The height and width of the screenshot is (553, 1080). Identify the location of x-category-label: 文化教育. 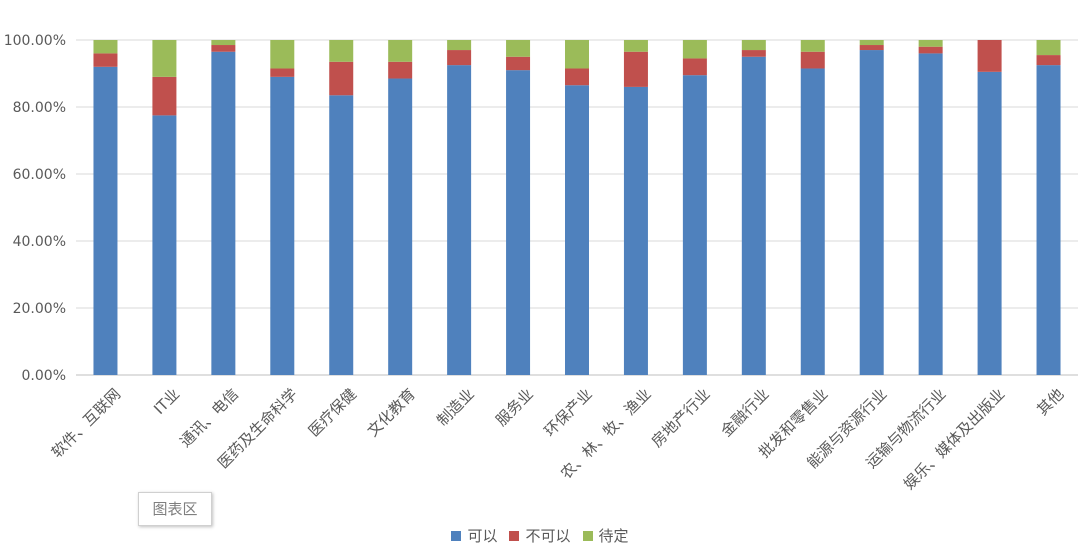
(391, 412).